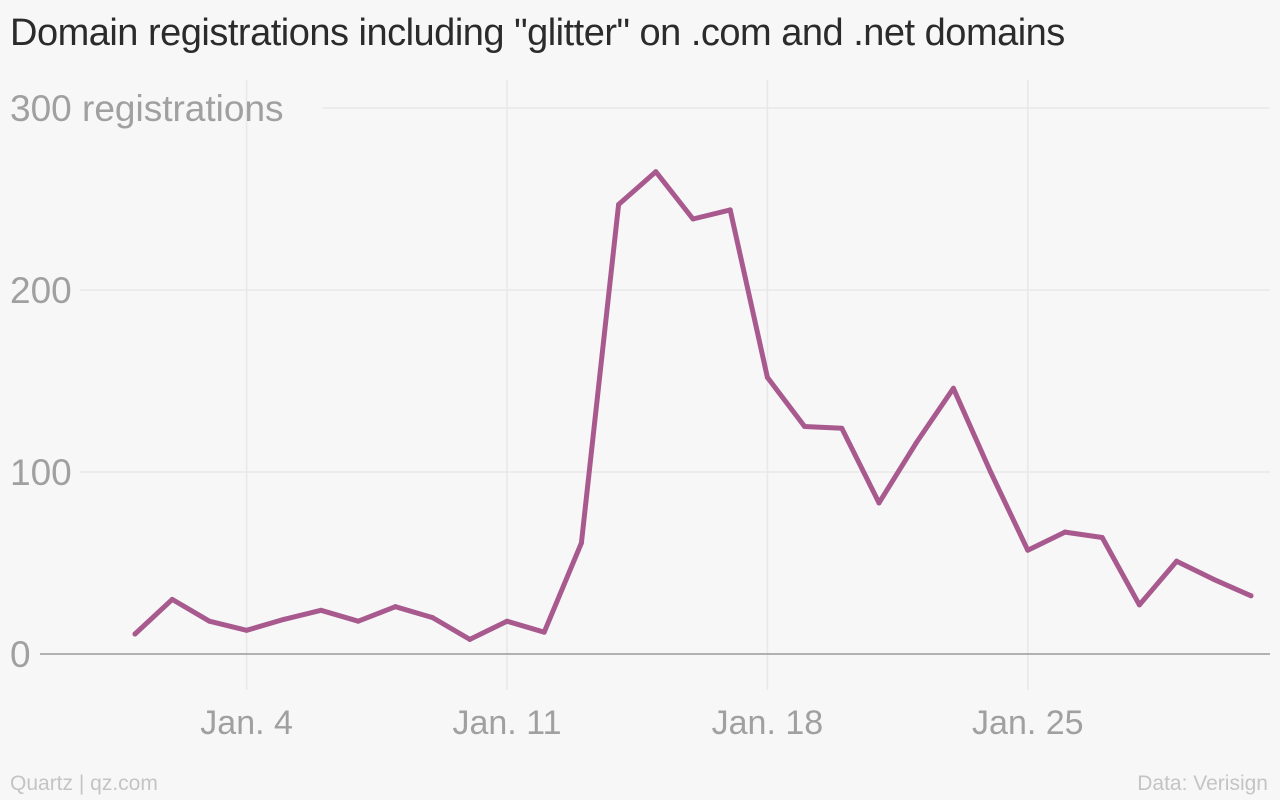 Image resolution: width=1280 pixels, height=800 pixels. I want to click on footer-credit: Quartz | qz.com, so click(84, 783).